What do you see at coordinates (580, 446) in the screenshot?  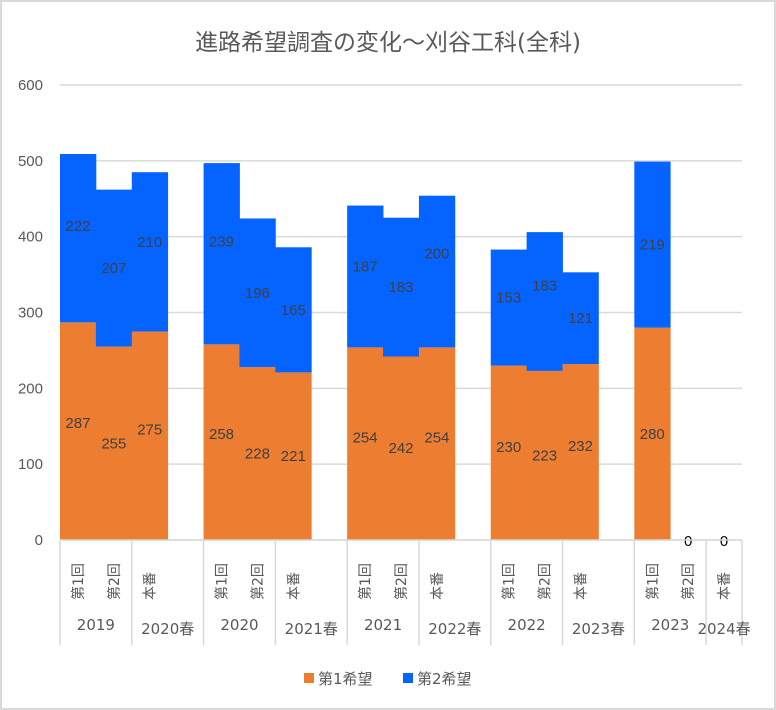 I see `data-label-series-1: 232` at bounding box center [580, 446].